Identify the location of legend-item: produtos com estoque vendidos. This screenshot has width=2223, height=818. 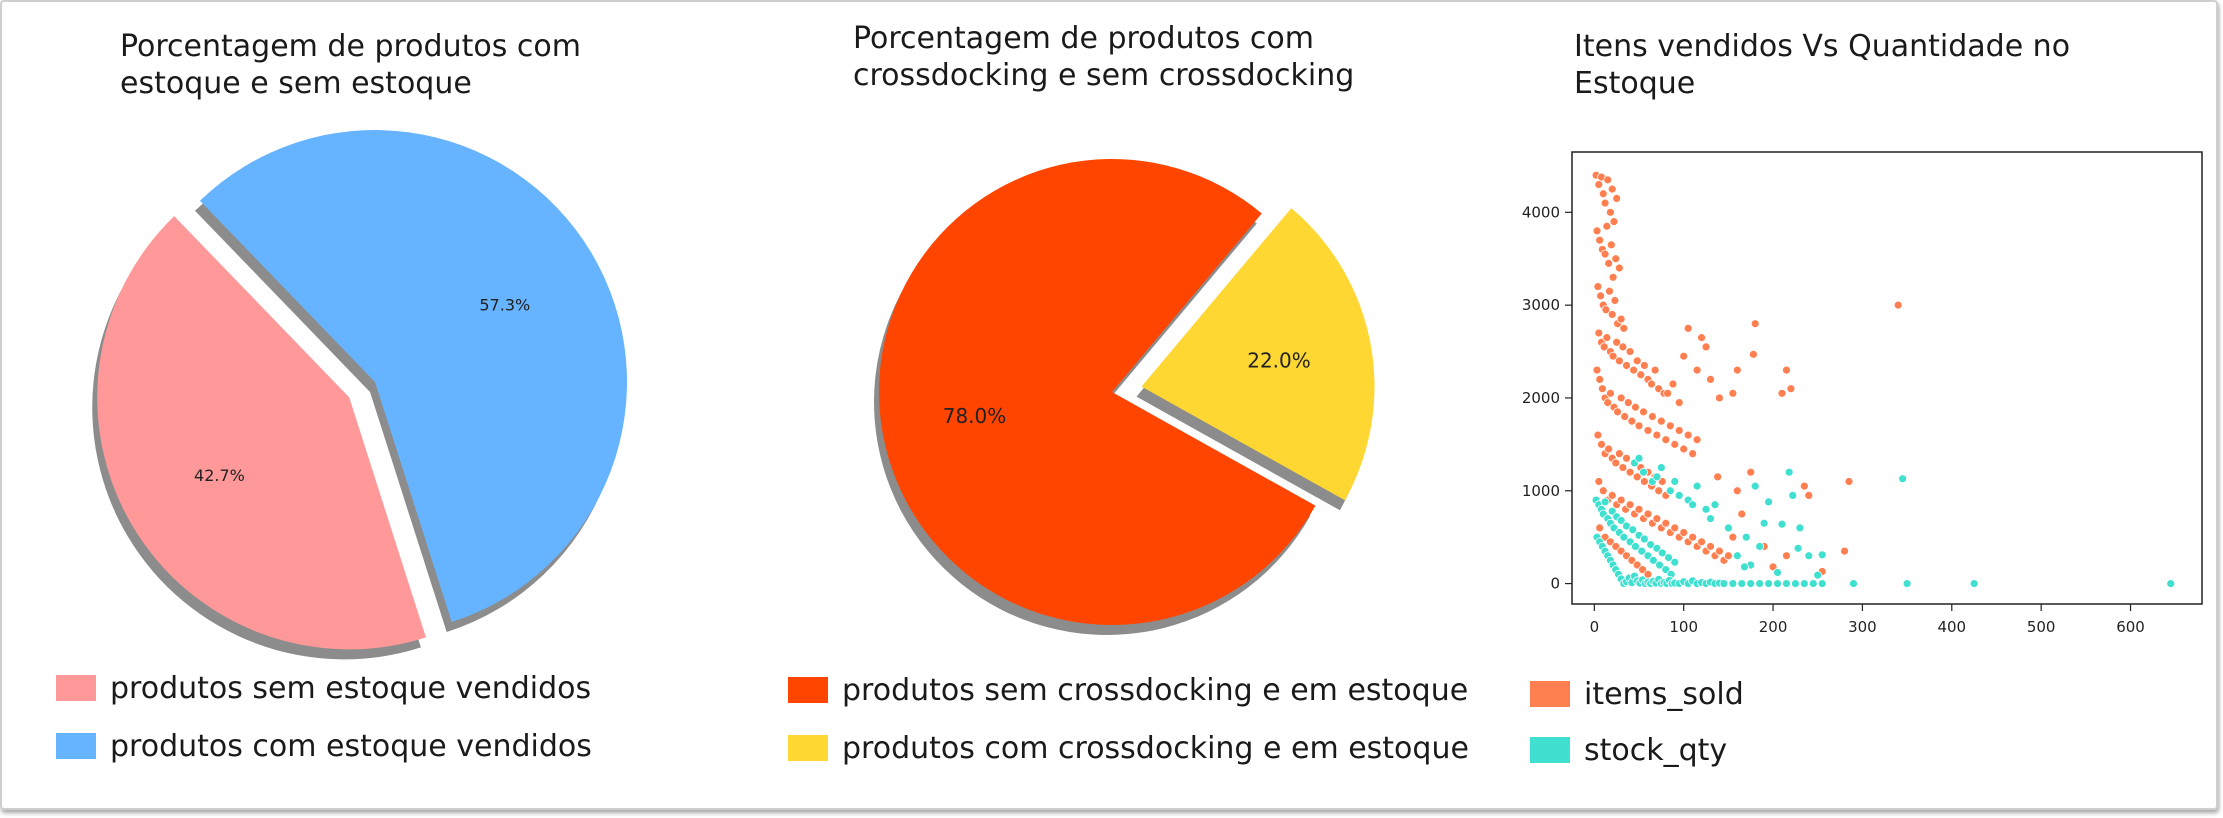
(324, 746).